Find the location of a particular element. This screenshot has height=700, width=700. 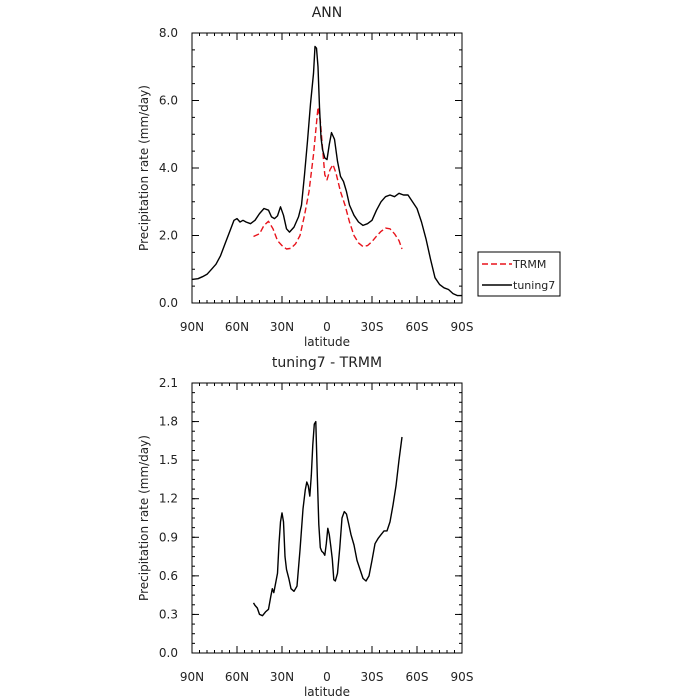

y-tick-label: 0.6 is located at coordinates (168, 576).